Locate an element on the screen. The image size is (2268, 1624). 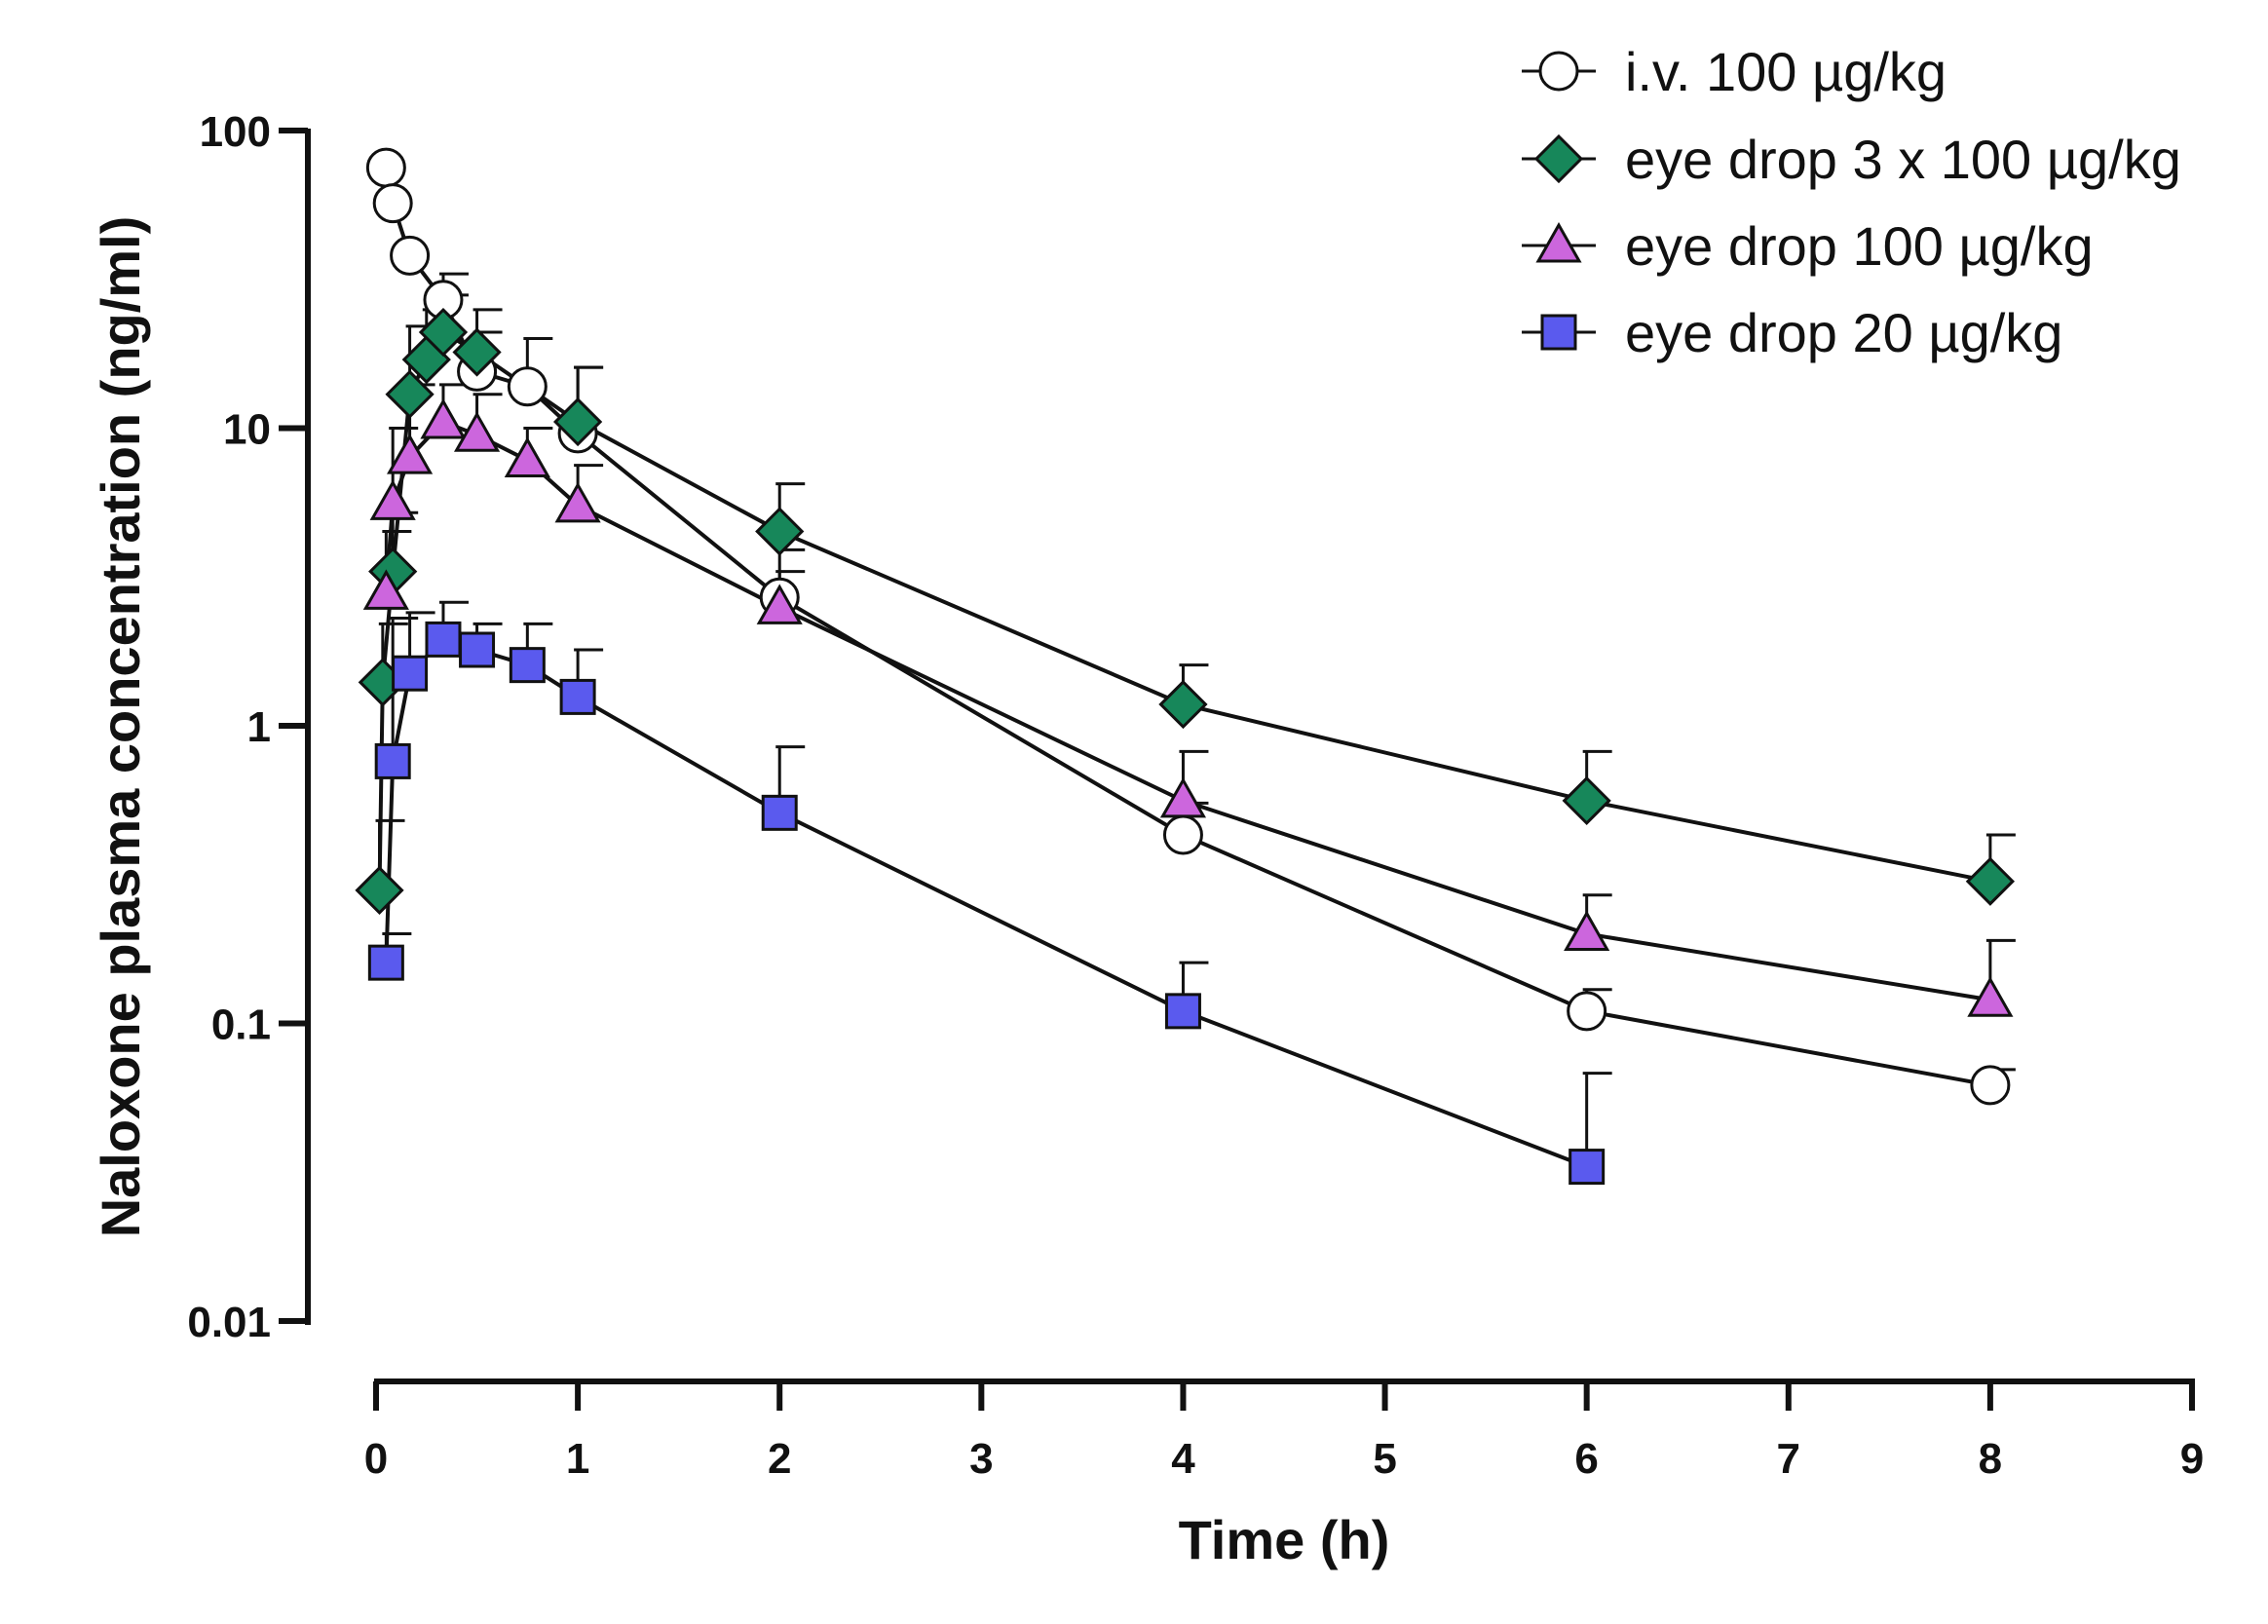
y-tick-label: 0.01 is located at coordinates (229, 1322).